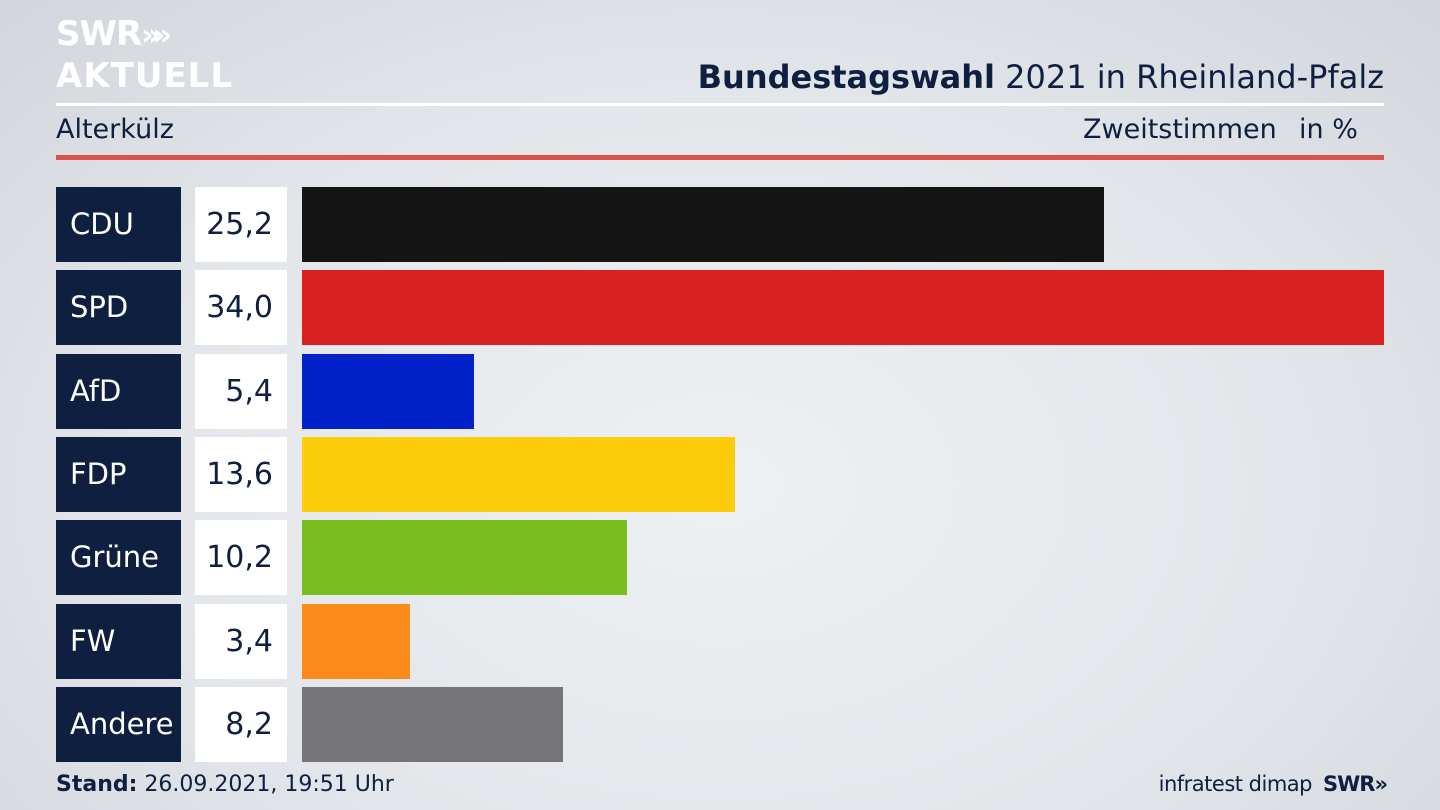 This screenshot has width=1440, height=810. Describe the element at coordinates (115, 129) in the screenshot. I see `location-label: Alterkülz` at that location.